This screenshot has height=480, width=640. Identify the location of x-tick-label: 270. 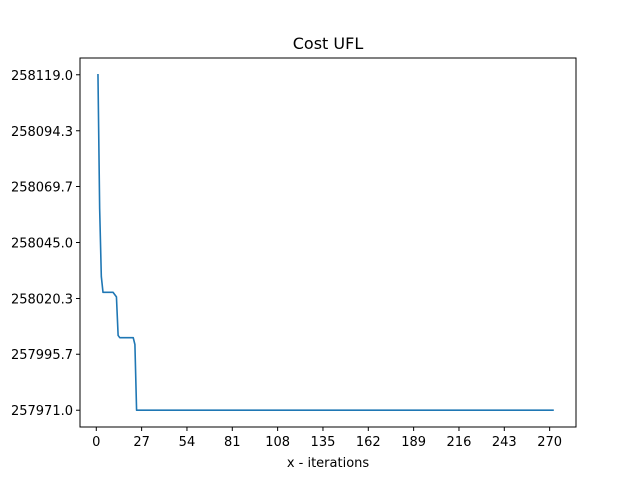
(549, 442).